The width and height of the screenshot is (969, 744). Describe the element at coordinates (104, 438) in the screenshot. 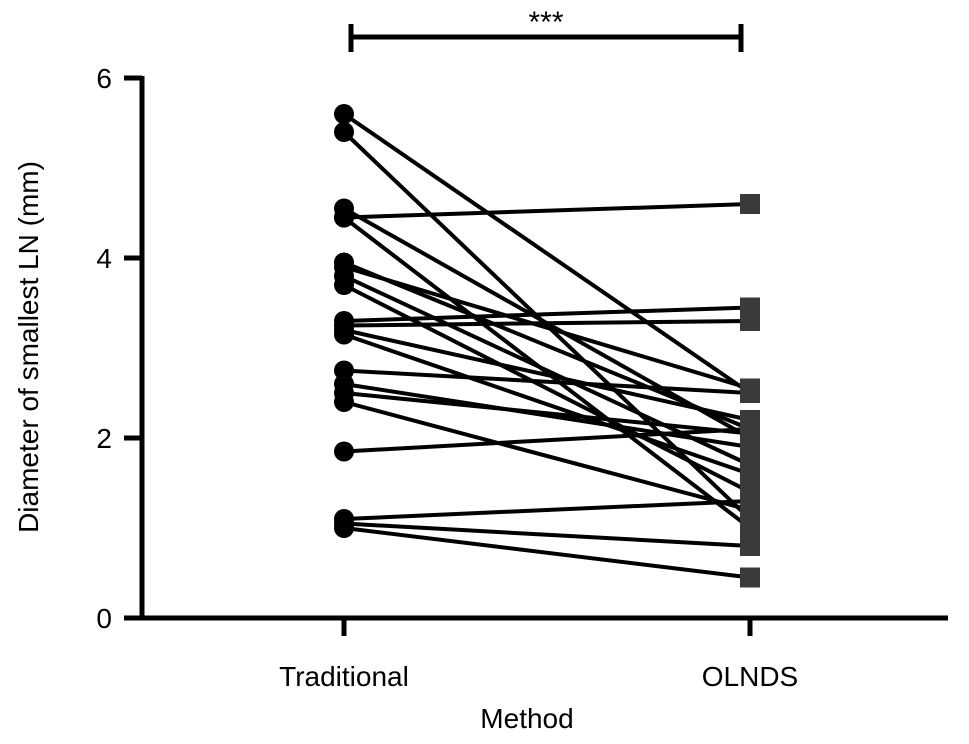

I see `y-tick-label: 2` at that location.